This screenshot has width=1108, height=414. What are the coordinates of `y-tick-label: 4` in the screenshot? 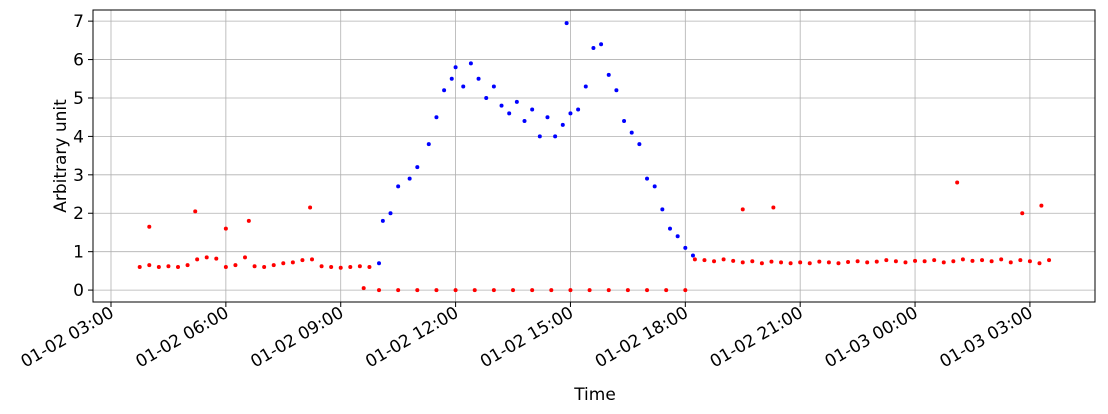 It's located at (78, 137).